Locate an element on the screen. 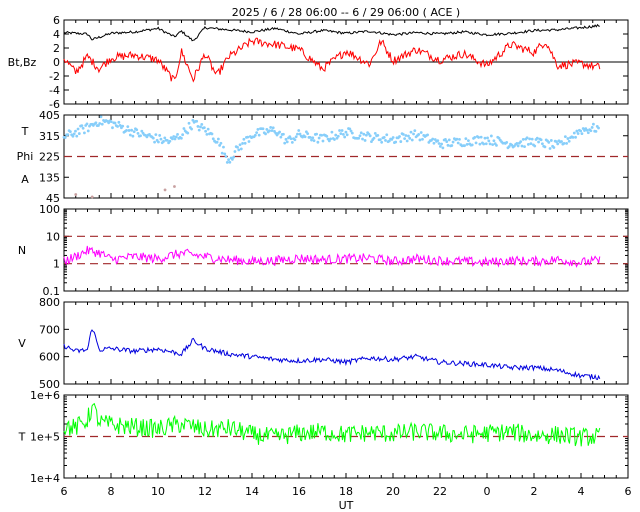 The image size is (640, 512). y-tick-label: 315 is located at coordinates (49, 136).